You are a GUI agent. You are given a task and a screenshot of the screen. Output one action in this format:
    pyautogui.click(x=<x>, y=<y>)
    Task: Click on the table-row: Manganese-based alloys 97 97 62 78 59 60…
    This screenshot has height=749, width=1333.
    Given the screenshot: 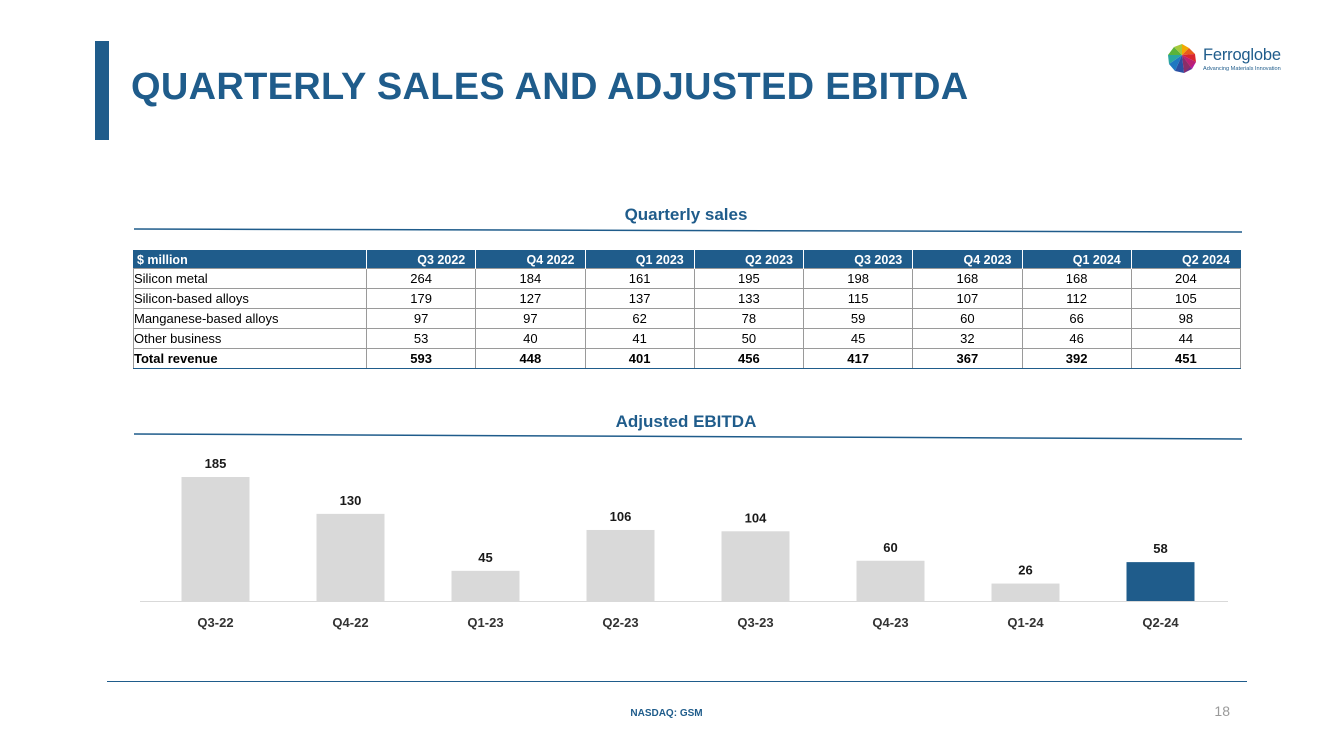 What is the action you would take?
    pyautogui.click(x=687, y=318)
    